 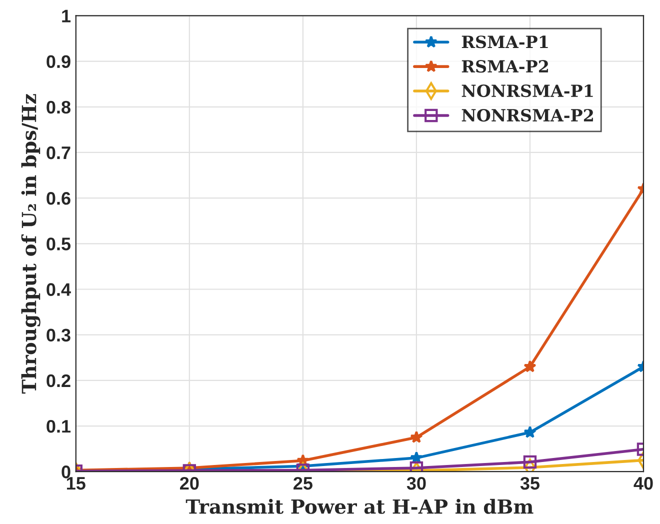 What do you see at coordinates (58, 153) in the screenshot?
I see `y-tick-label: 0.7` at bounding box center [58, 153].